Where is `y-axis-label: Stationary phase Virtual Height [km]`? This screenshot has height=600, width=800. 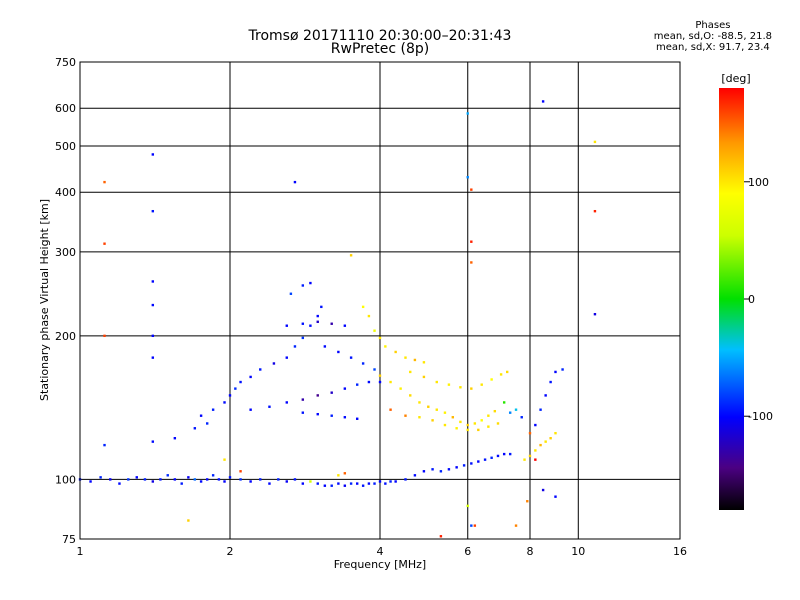 y-axis-label: Stationary phase Virtual Height [km] is located at coordinates (44, 300).